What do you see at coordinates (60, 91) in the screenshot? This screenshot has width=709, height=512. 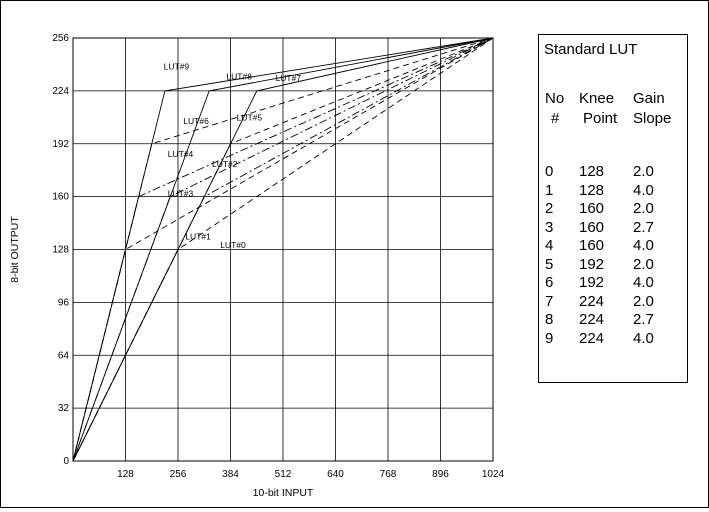 I see `y-tick-label: 224` at bounding box center [60, 91].